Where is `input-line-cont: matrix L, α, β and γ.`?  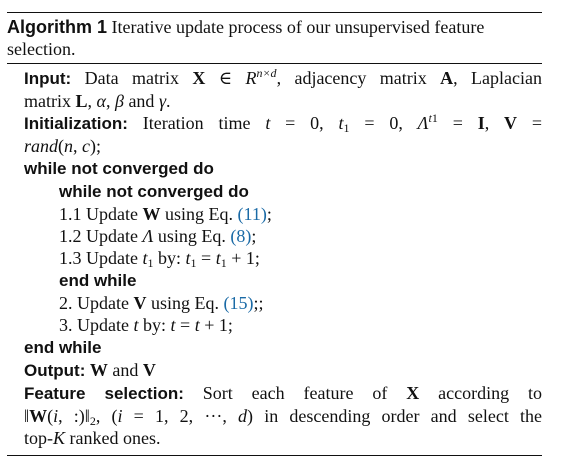
input-line-cont: matrix L, α, β and γ. is located at coordinates (97, 101).